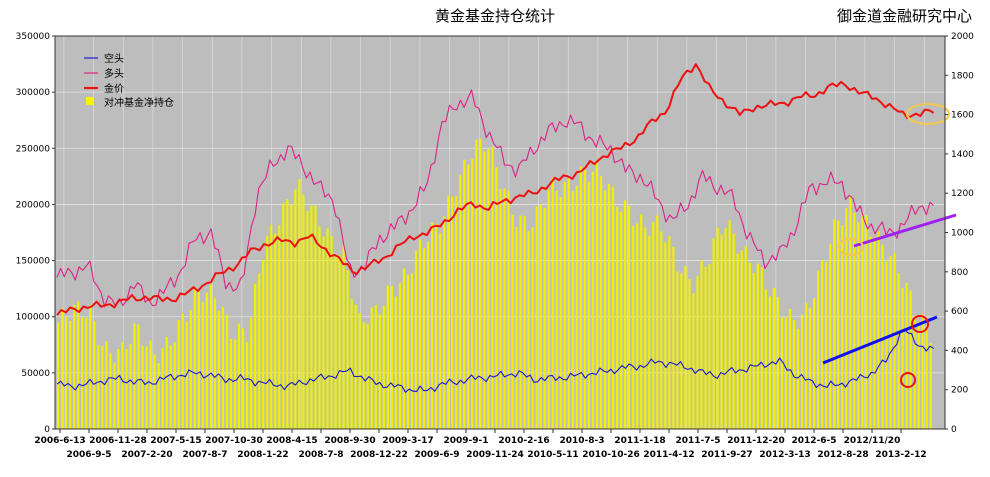 This screenshot has height=477, width=990. I want to click on gold-price-marker, so click(928, 114).